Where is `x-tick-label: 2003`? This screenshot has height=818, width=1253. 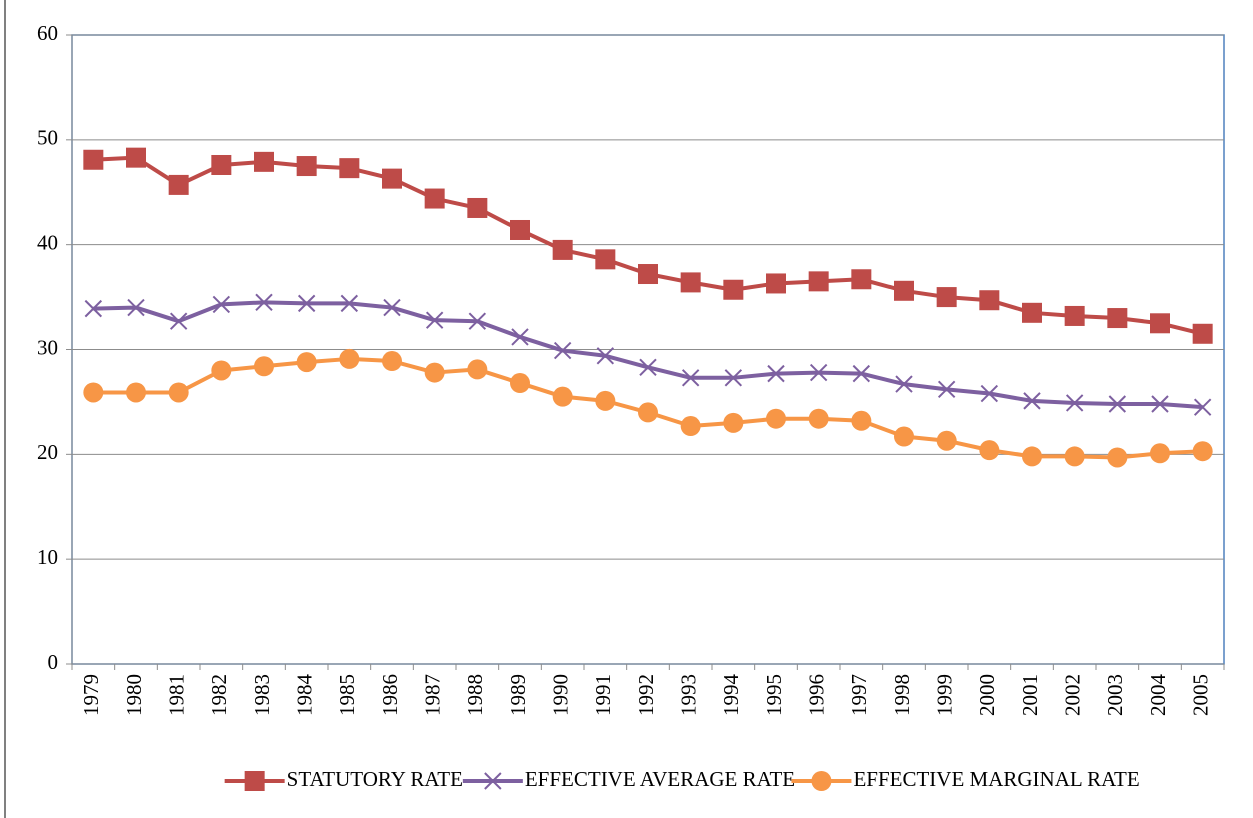 x-tick-label: 2003 is located at coordinates (1115, 695).